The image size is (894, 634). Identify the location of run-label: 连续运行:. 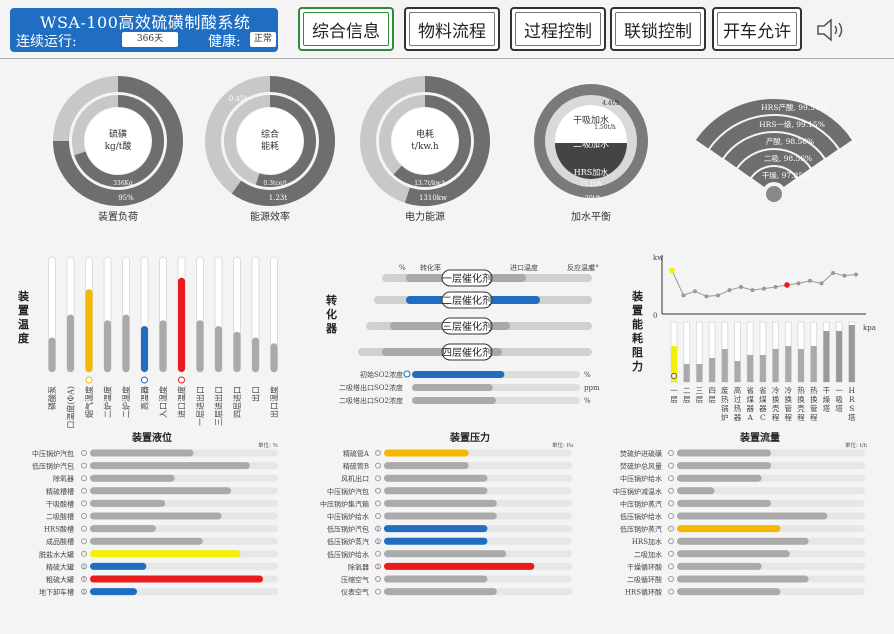
(46, 42).